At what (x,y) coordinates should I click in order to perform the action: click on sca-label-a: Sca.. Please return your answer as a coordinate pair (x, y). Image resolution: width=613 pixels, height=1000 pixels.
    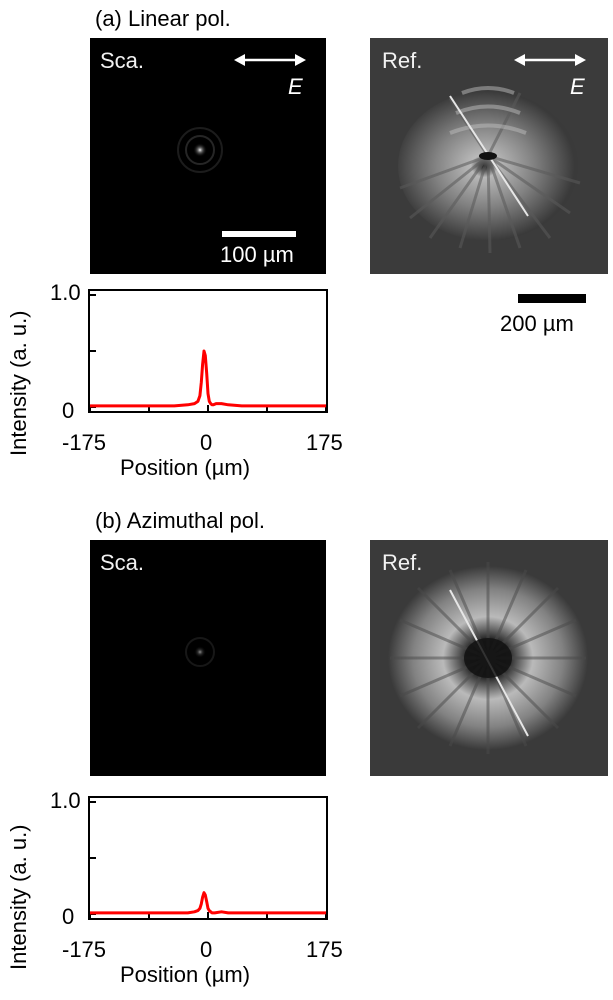
    Looking at the image, I should click on (122, 60).